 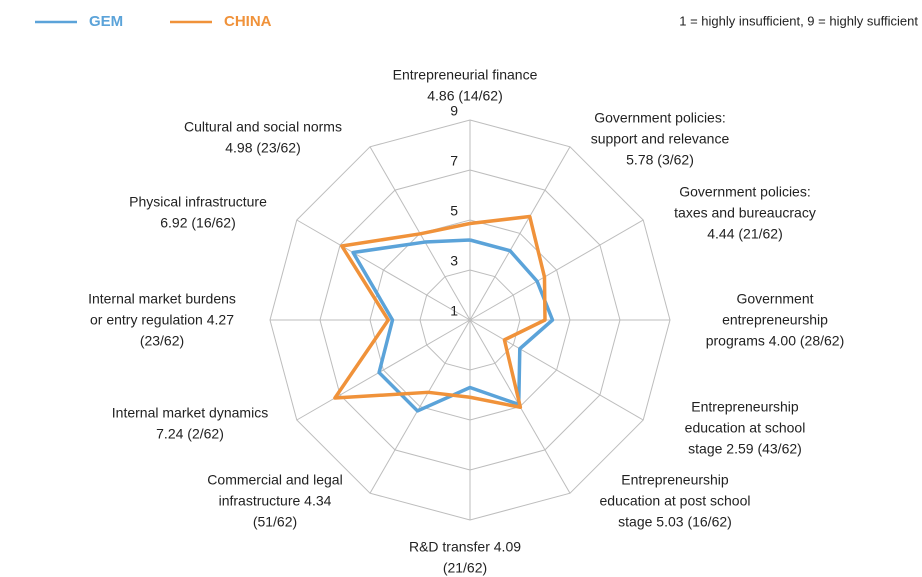 What do you see at coordinates (454, 261) in the screenshot?
I see `tick-label: 3` at bounding box center [454, 261].